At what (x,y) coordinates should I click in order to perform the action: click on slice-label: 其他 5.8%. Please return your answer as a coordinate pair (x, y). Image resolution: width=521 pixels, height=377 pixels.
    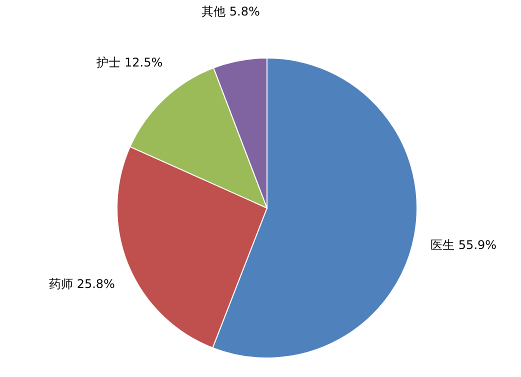
    Looking at the image, I should click on (231, 11).